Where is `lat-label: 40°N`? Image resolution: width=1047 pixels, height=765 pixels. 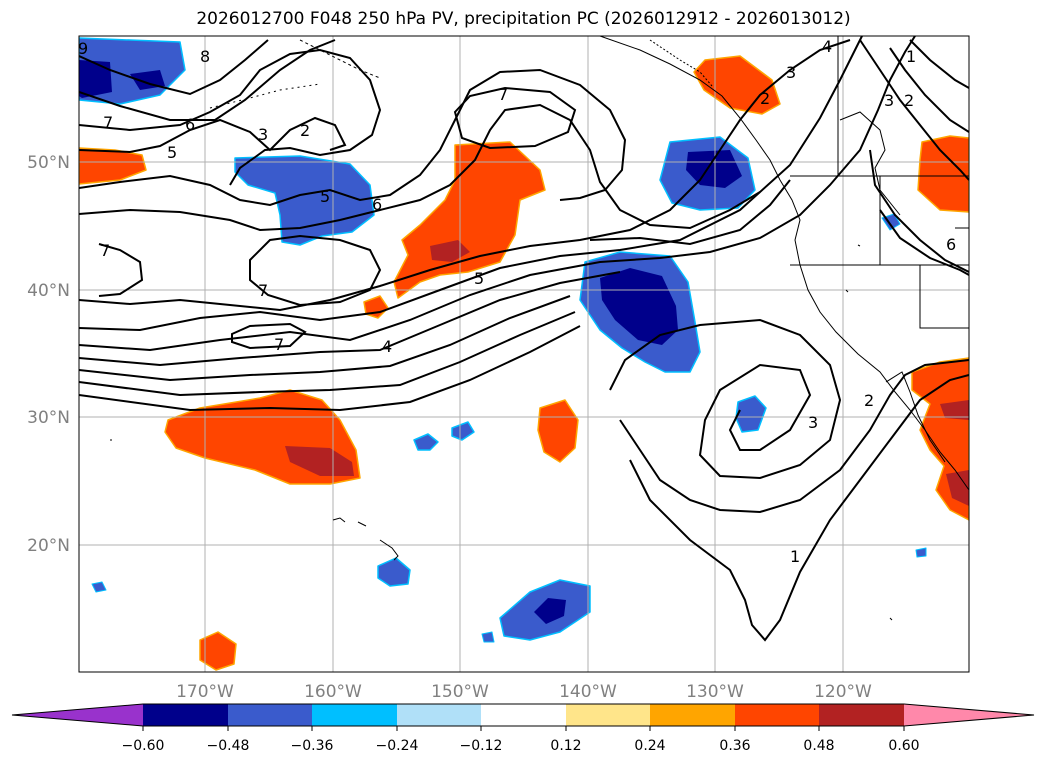
lat-label: 40°N is located at coordinates (48, 291).